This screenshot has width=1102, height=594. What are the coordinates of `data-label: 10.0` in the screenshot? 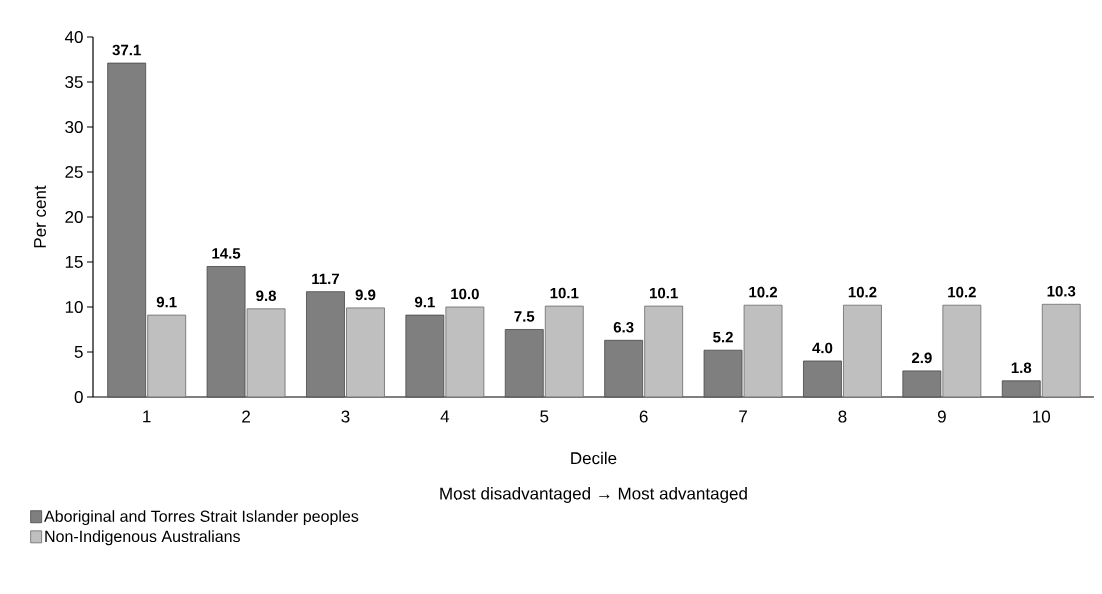 It's located at (465, 294).